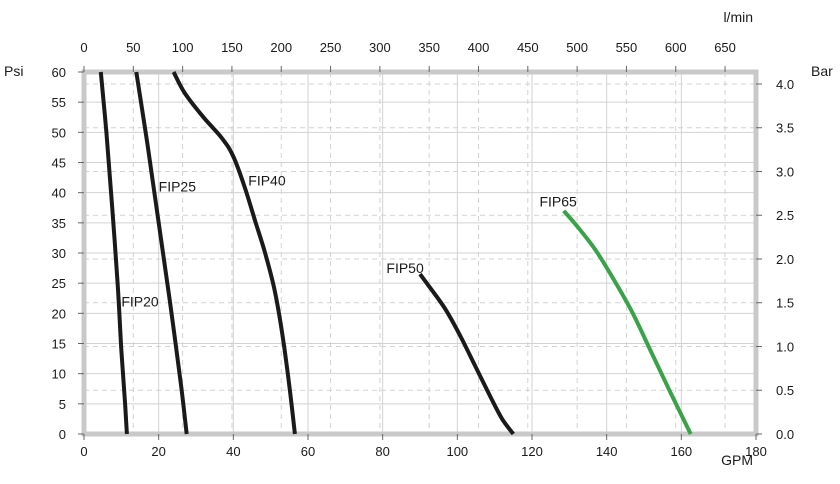 This screenshot has height=484, width=840. Describe the element at coordinates (140, 301) in the screenshot. I see `series-label-fip20: FIP20` at that location.